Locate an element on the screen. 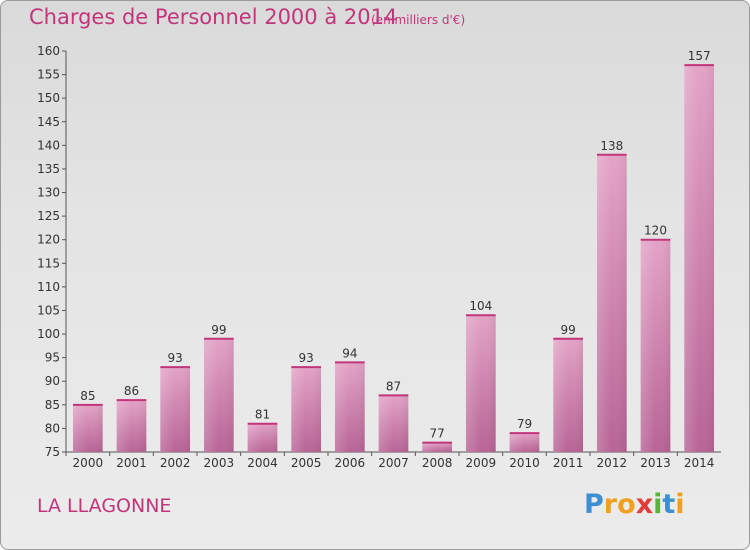 Image resolution: width=750 pixels, height=550 pixels. x-tick-label: 2011 is located at coordinates (568, 463).